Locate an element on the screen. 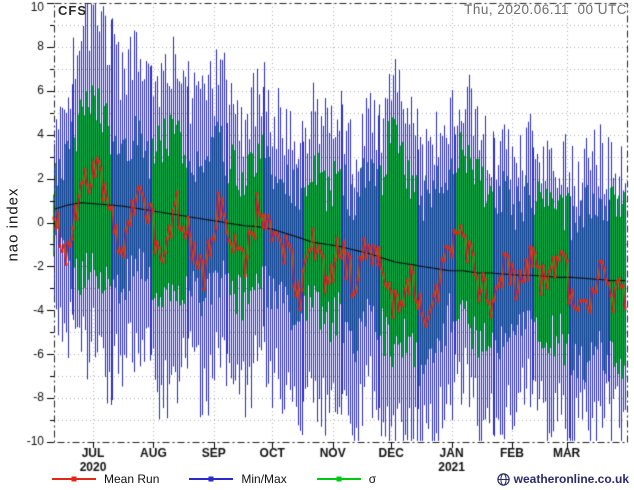 The height and width of the screenshot is (490, 634). run-timestamp: Thu, 2020.06.11 00 UTC is located at coordinates (545, 9).